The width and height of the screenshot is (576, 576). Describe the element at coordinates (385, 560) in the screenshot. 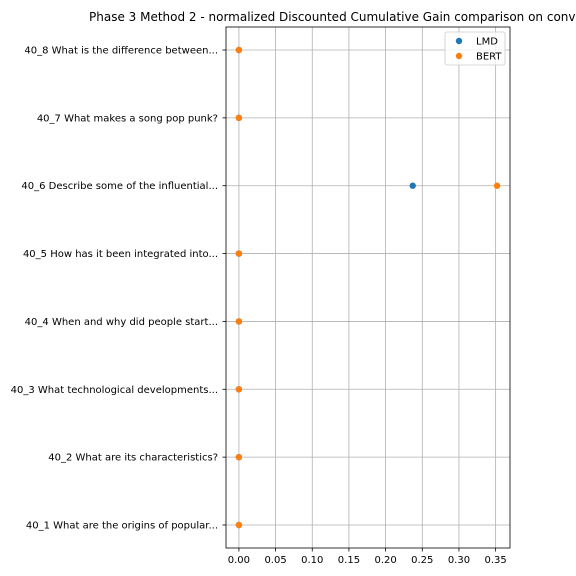

I see `x-tick-label: 0.20` at that location.